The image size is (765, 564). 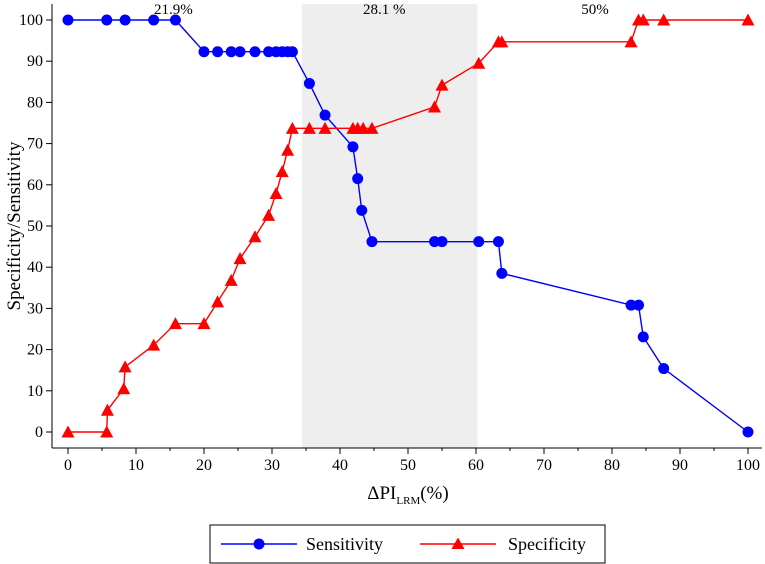 What do you see at coordinates (408, 465) in the screenshot?
I see `x-tick-label: 50` at bounding box center [408, 465].